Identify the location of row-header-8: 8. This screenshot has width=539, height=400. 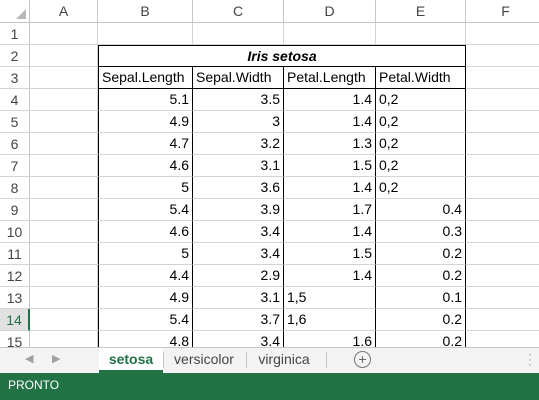
(15, 188).